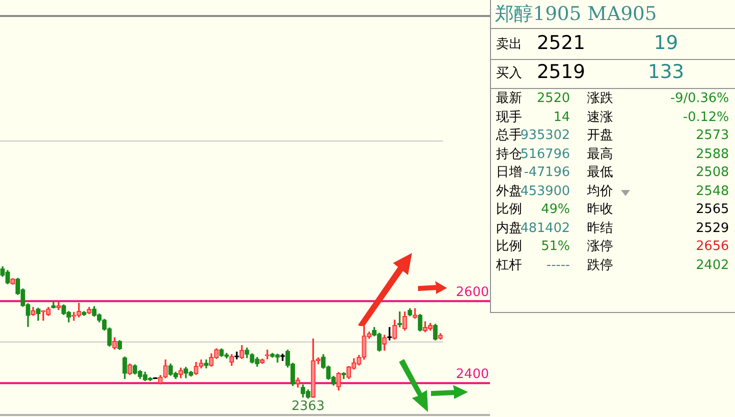  I want to click on text: 2520, so click(553, 99).